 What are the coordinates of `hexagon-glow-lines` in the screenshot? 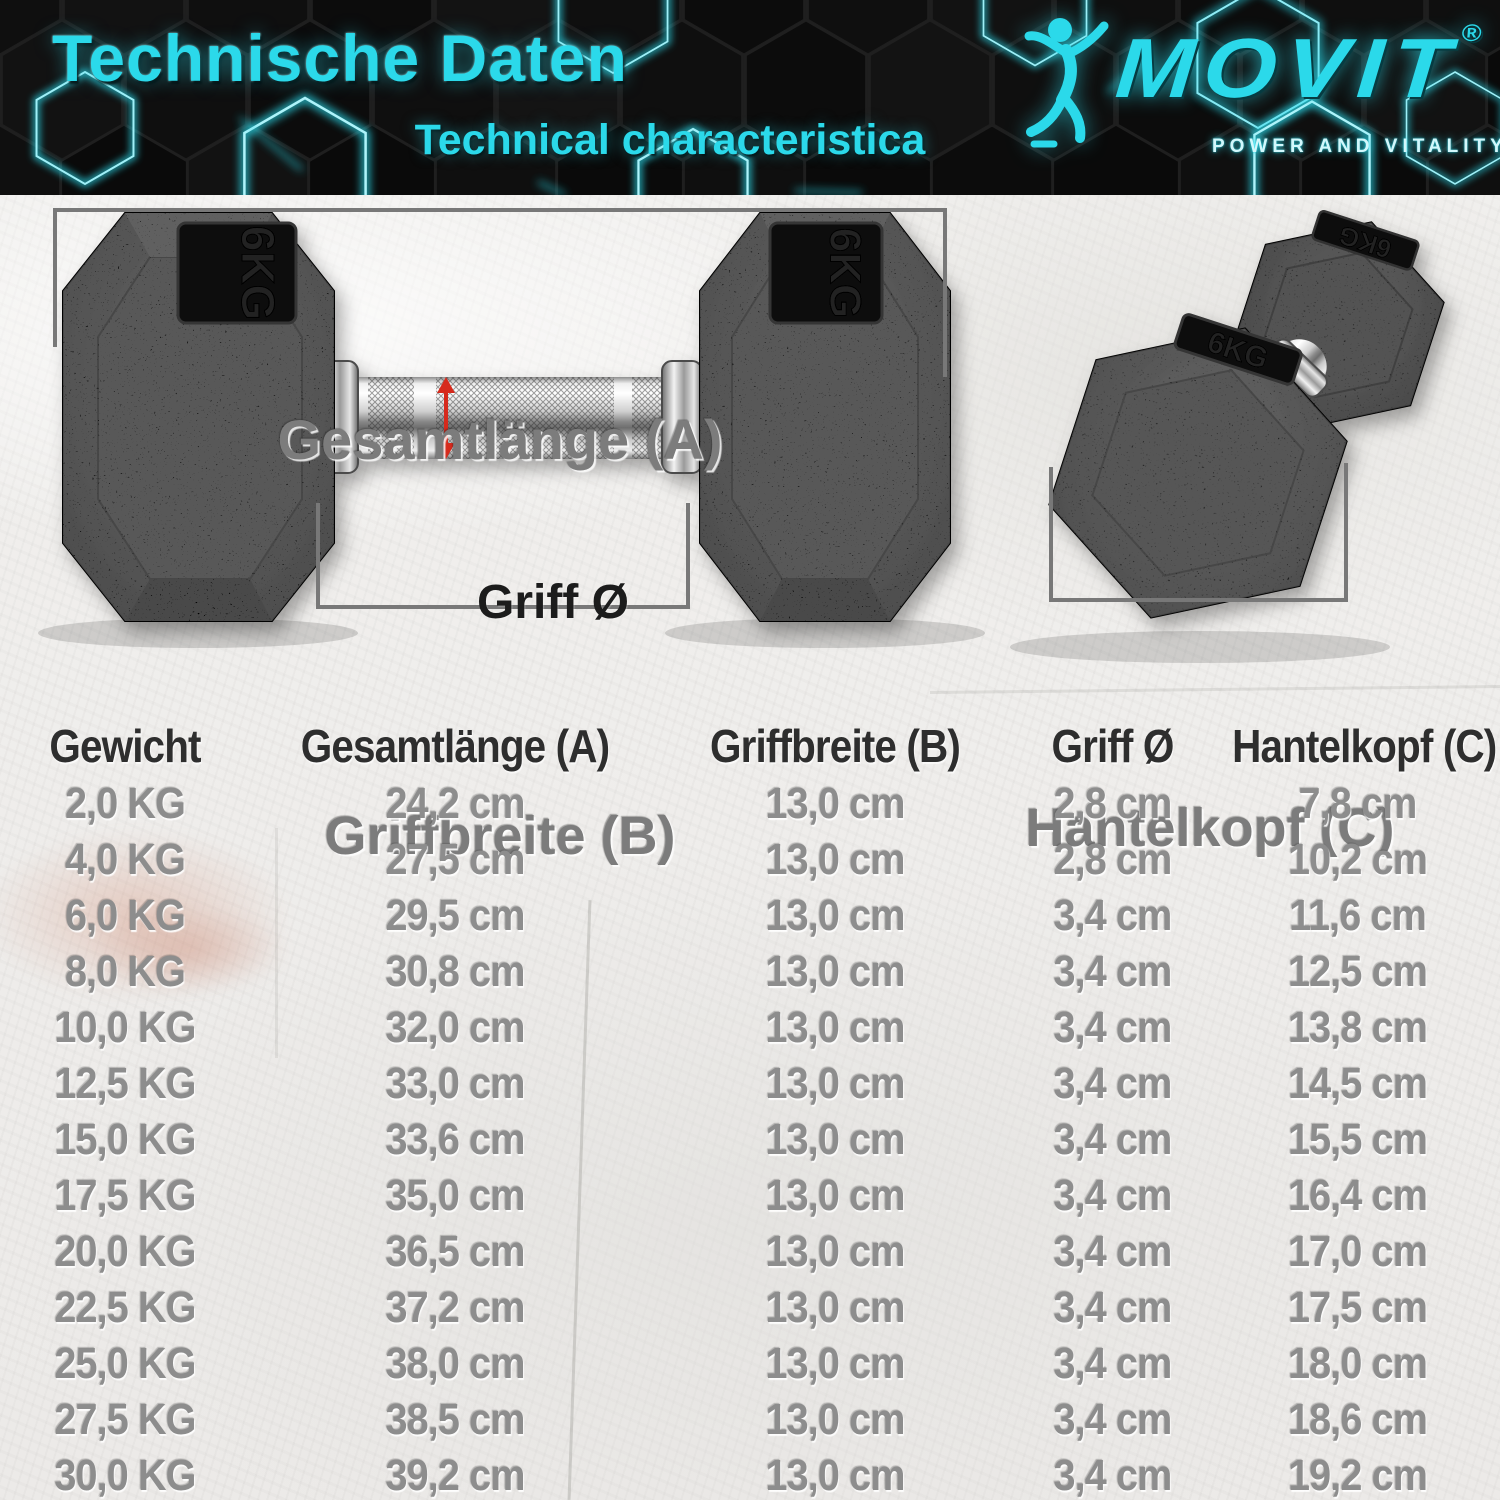 It's located at (694, 126).